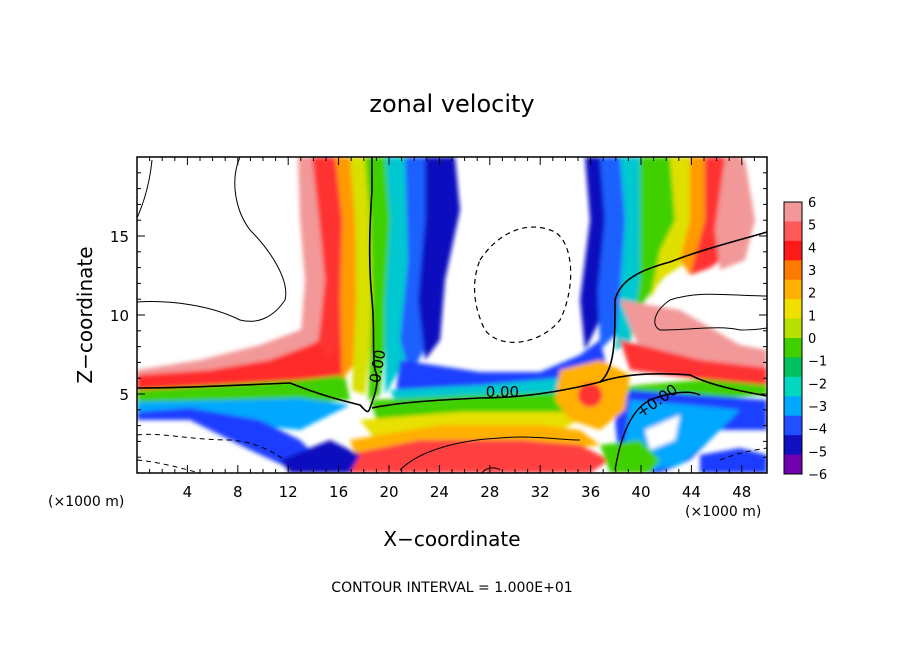 The height and width of the screenshot is (658, 904). What do you see at coordinates (119, 316) in the screenshot?
I see `y-tick-label: 10` at bounding box center [119, 316].